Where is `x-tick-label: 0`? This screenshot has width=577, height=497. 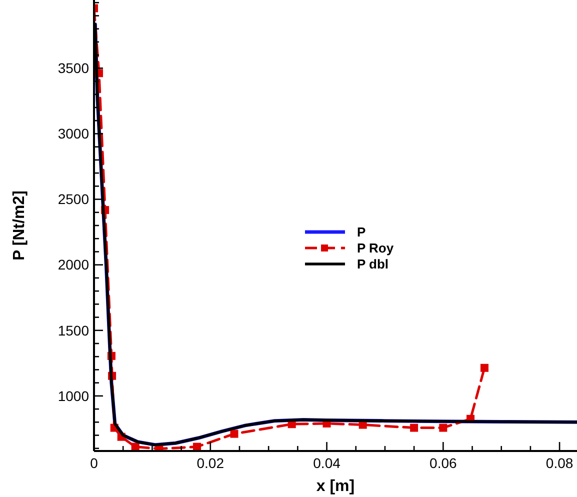
x-tick-label: 0 is located at coordinates (94, 463).